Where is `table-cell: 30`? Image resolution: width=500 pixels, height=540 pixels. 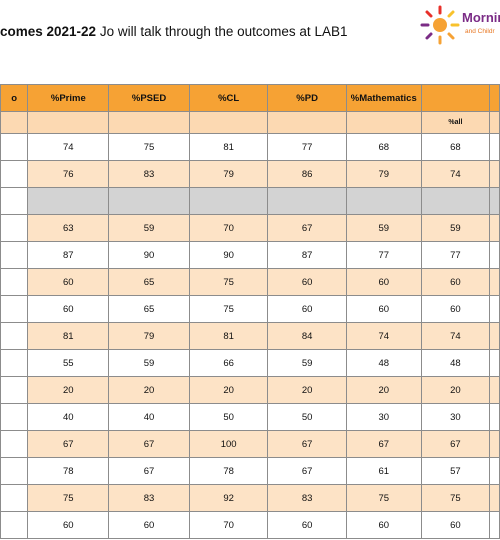
table-cell: 30 is located at coordinates (383, 417).